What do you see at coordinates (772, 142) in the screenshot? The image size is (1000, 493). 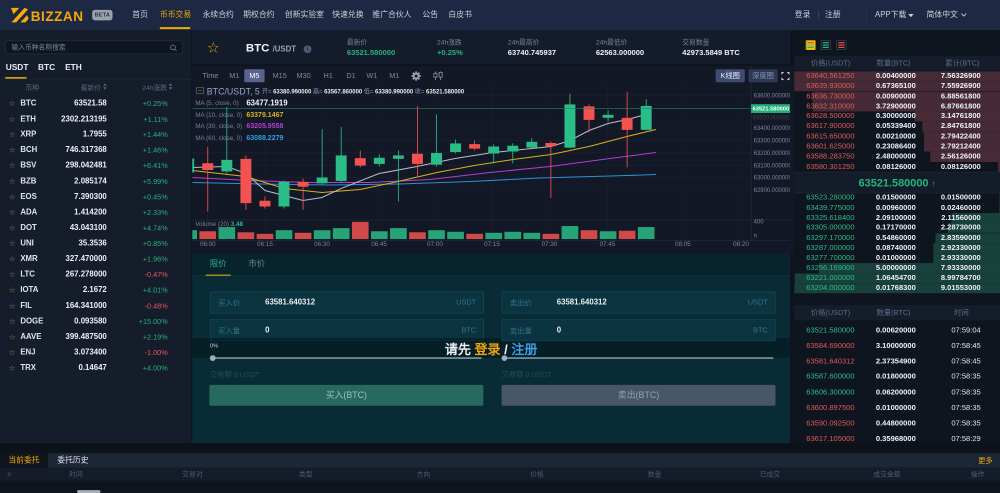 I see `svg-text: 63300.000000` at bounding box center [772, 142].